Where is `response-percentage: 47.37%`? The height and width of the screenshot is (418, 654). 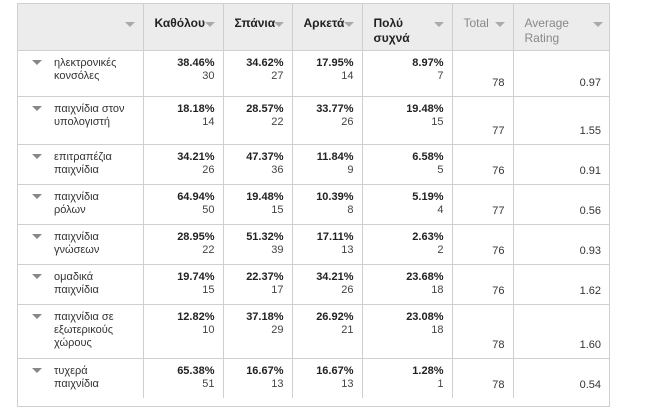 response-percentage: 47.37% is located at coordinates (265, 156).